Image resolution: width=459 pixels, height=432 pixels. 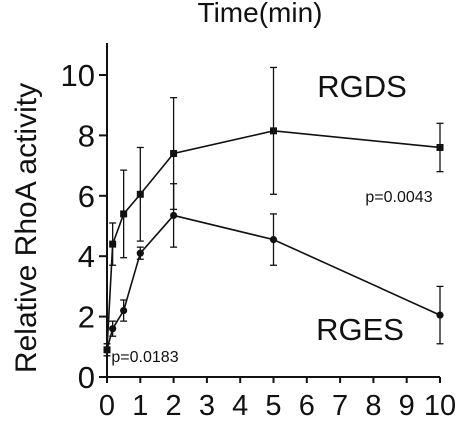 I want to click on y-tick-label: 0, so click(x=86, y=377).